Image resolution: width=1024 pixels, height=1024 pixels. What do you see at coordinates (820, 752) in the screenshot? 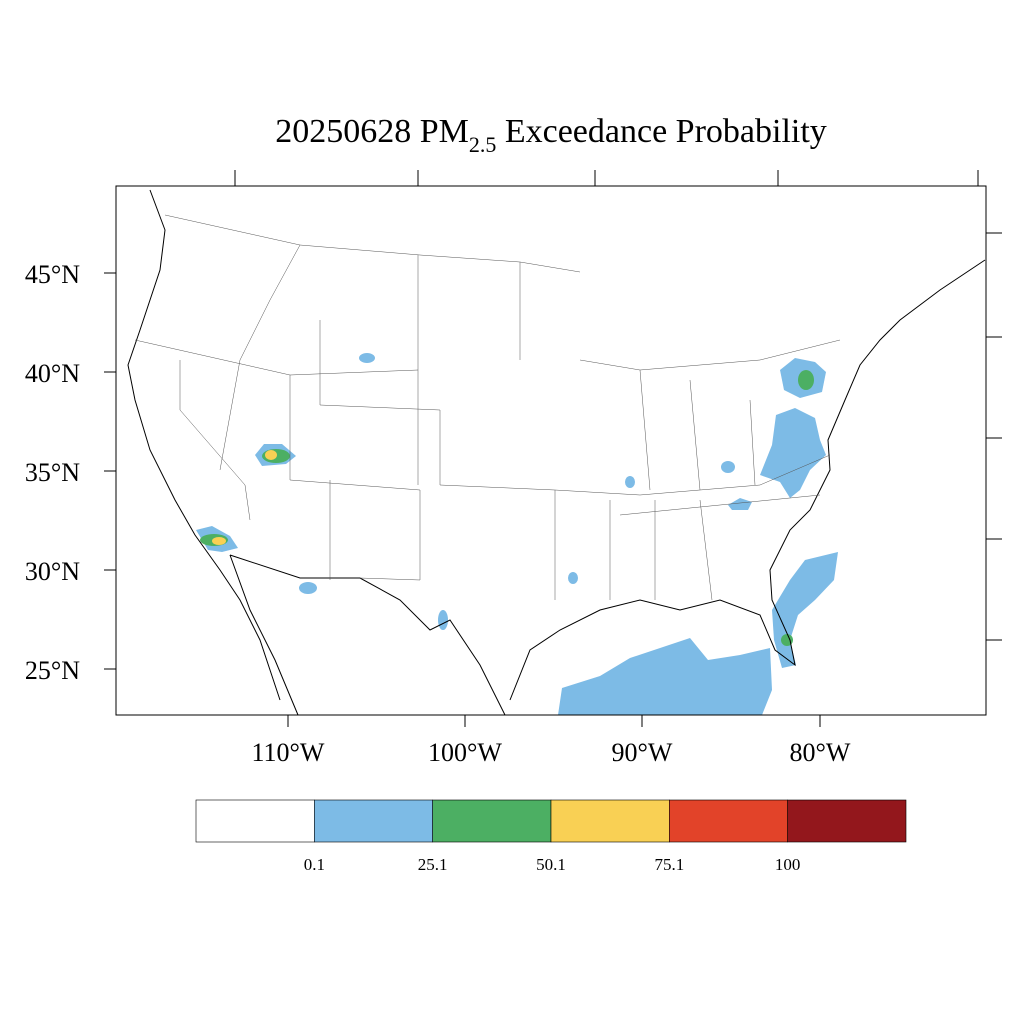
I see `lon-label: 80°W` at bounding box center [820, 752].